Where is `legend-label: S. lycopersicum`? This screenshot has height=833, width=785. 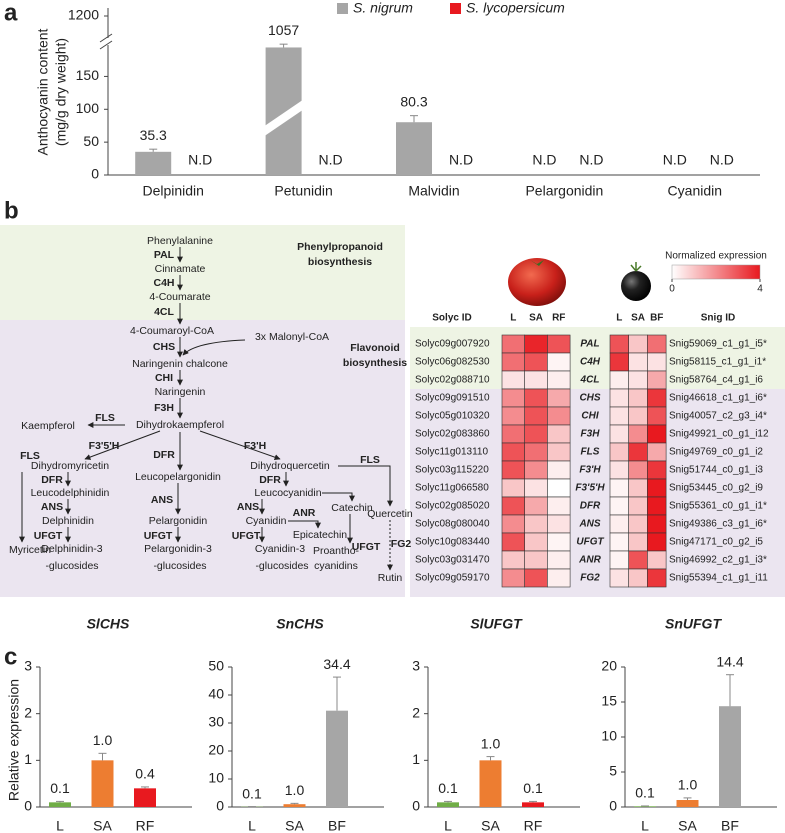 legend-label: S. lycopersicum is located at coordinates (515, 8).